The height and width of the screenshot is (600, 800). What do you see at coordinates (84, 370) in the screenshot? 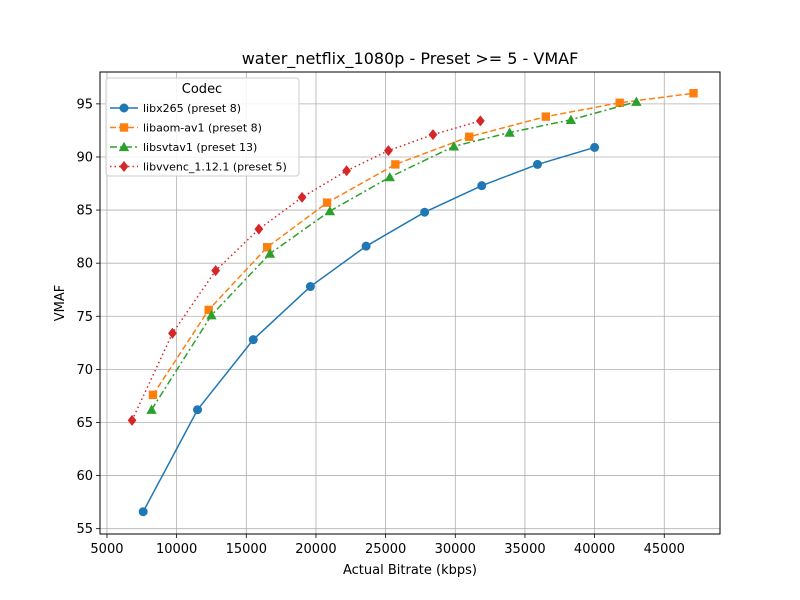
I see `y-tick-label: 70` at bounding box center [84, 370].